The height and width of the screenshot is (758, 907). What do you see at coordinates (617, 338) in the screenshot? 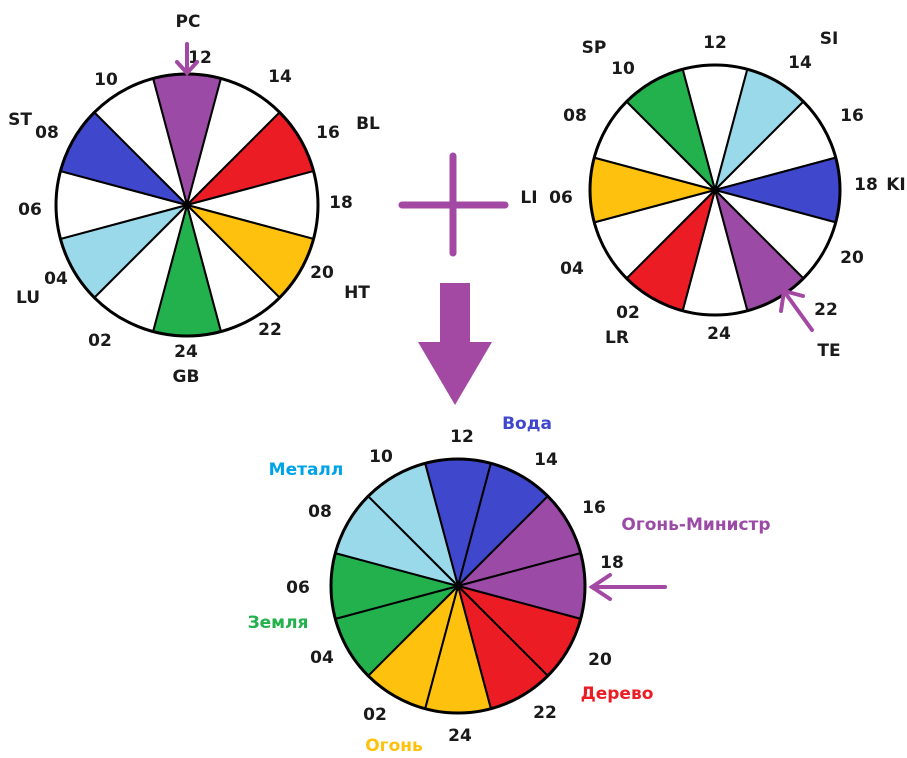
I see `organ-lr-label: LR` at bounding box center [617, 338].